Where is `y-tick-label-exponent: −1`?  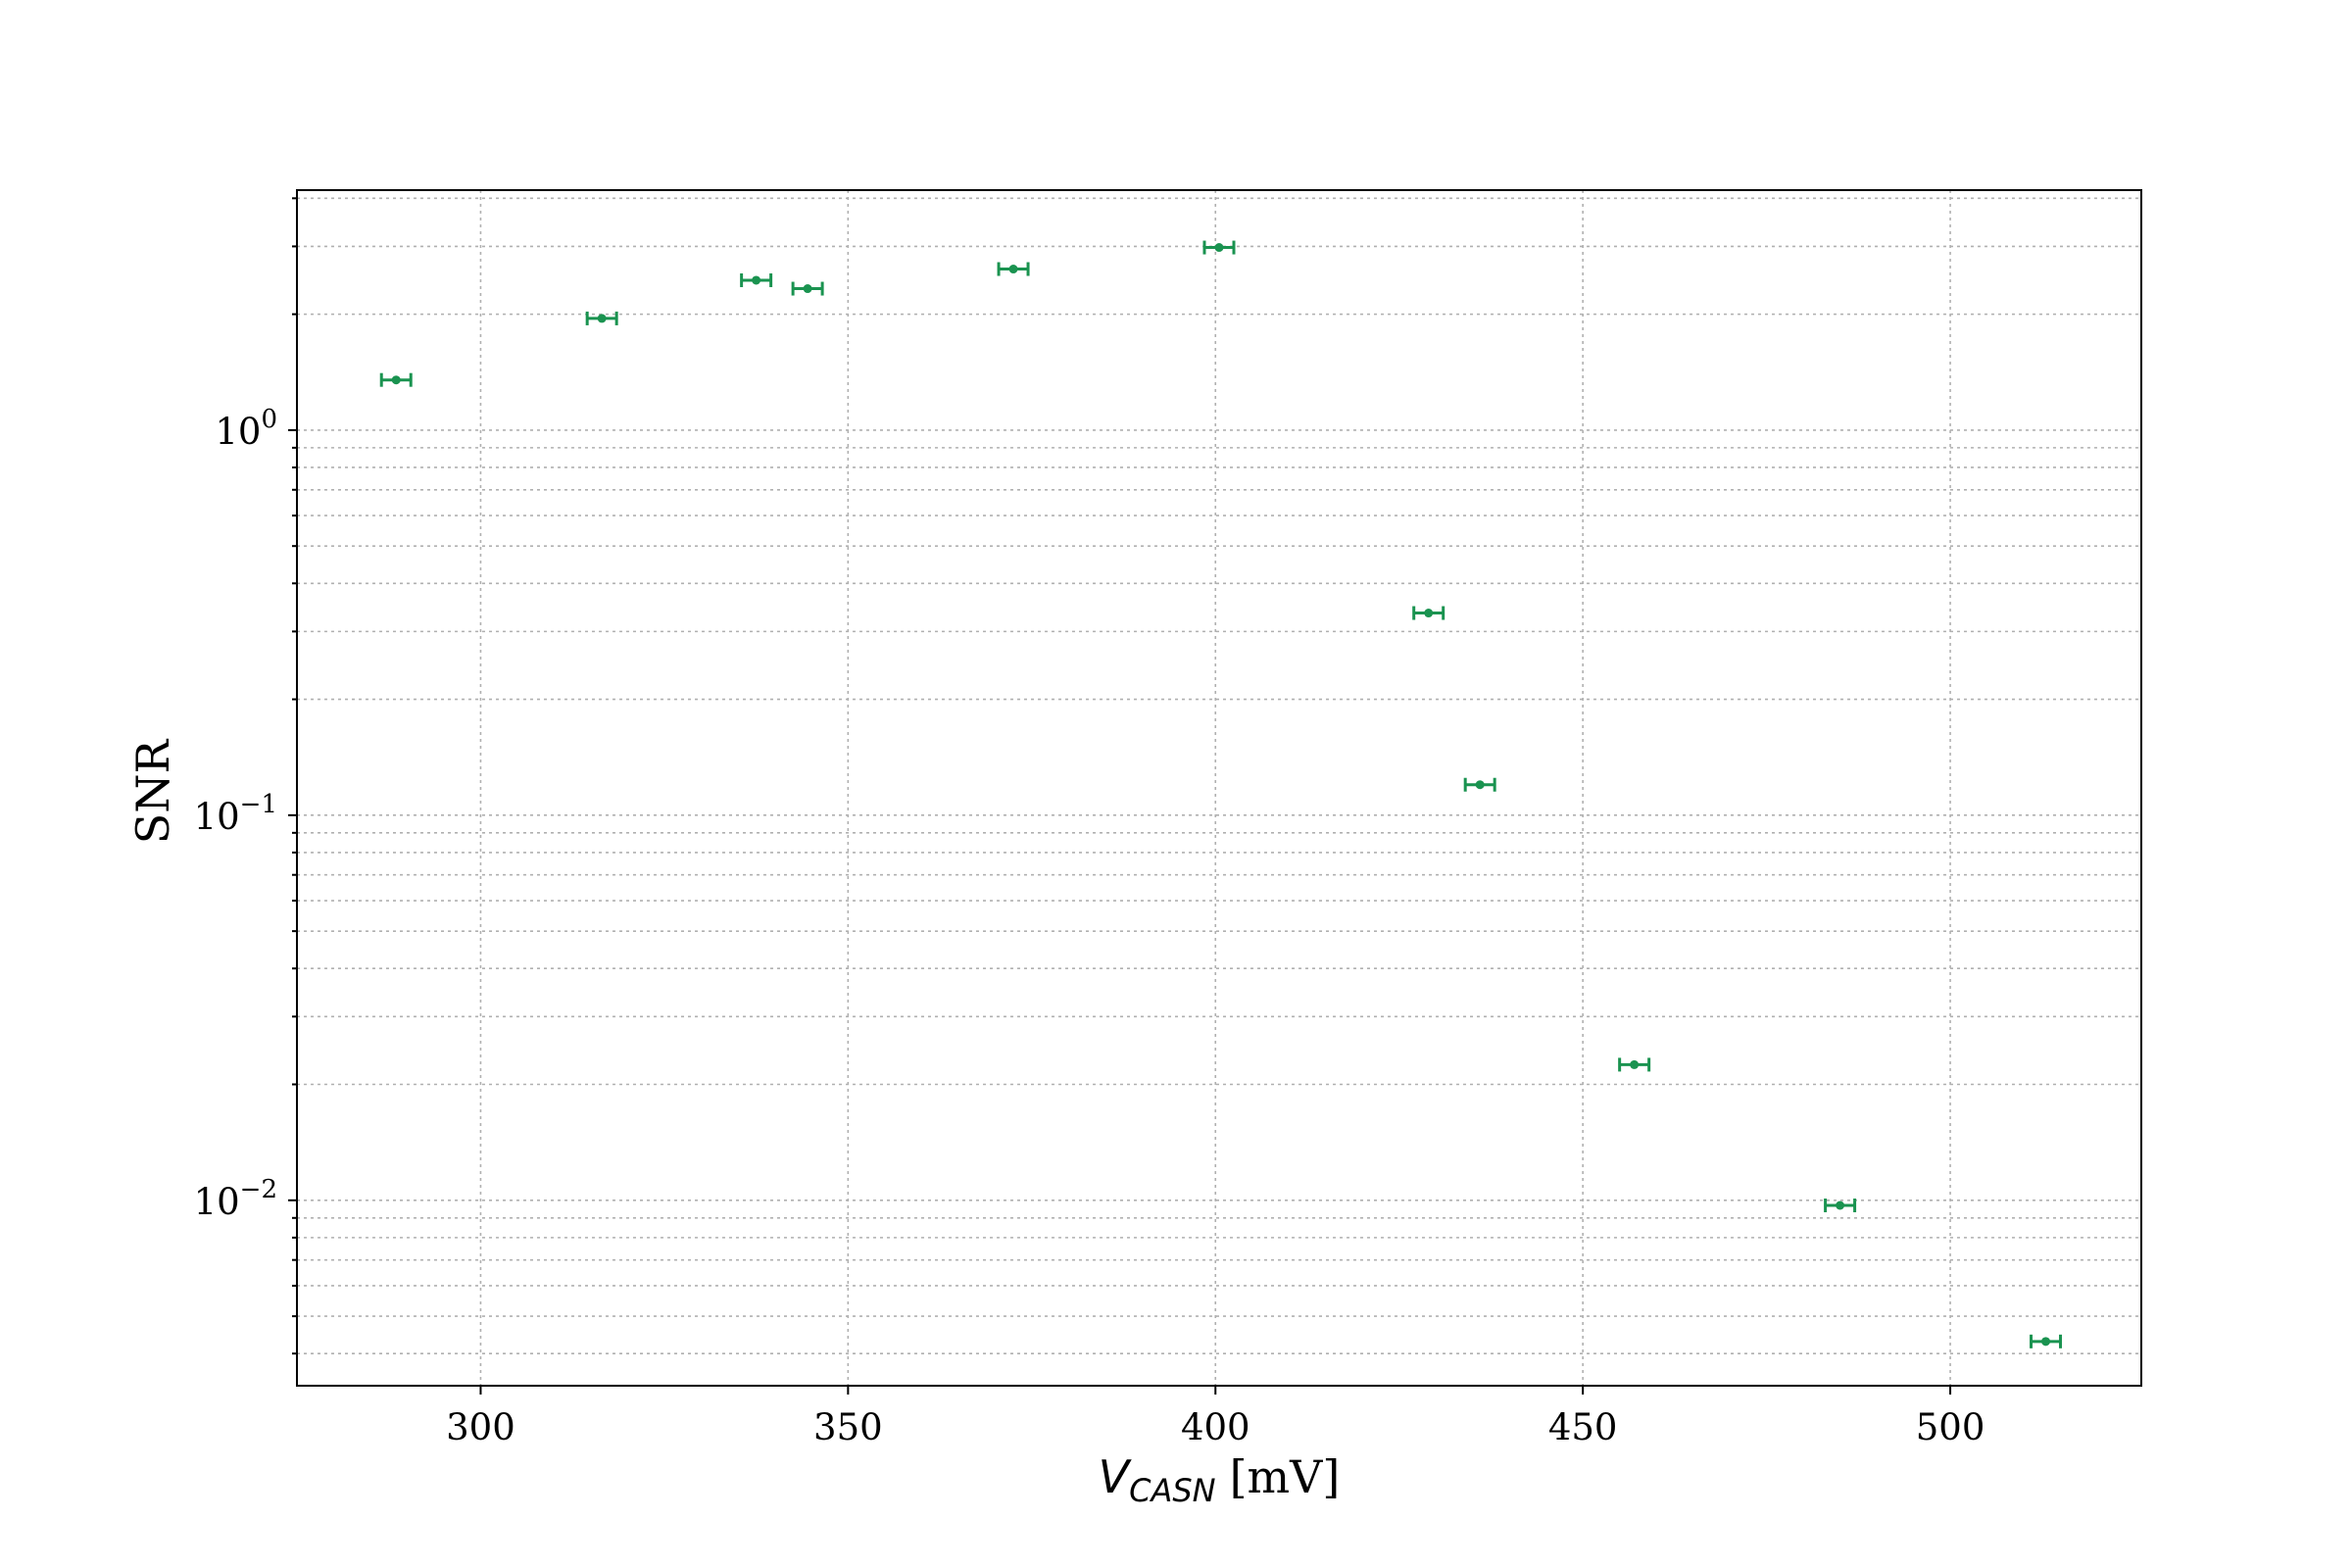
y-tick-label-exponent: −1 is located at coordinates (258, 804).